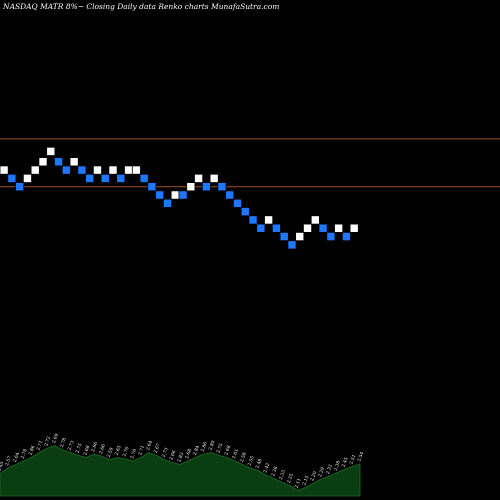 Image resolution: width=500 pixels, height=500 pixels. I want to click on volume-area, so click(180, 471).